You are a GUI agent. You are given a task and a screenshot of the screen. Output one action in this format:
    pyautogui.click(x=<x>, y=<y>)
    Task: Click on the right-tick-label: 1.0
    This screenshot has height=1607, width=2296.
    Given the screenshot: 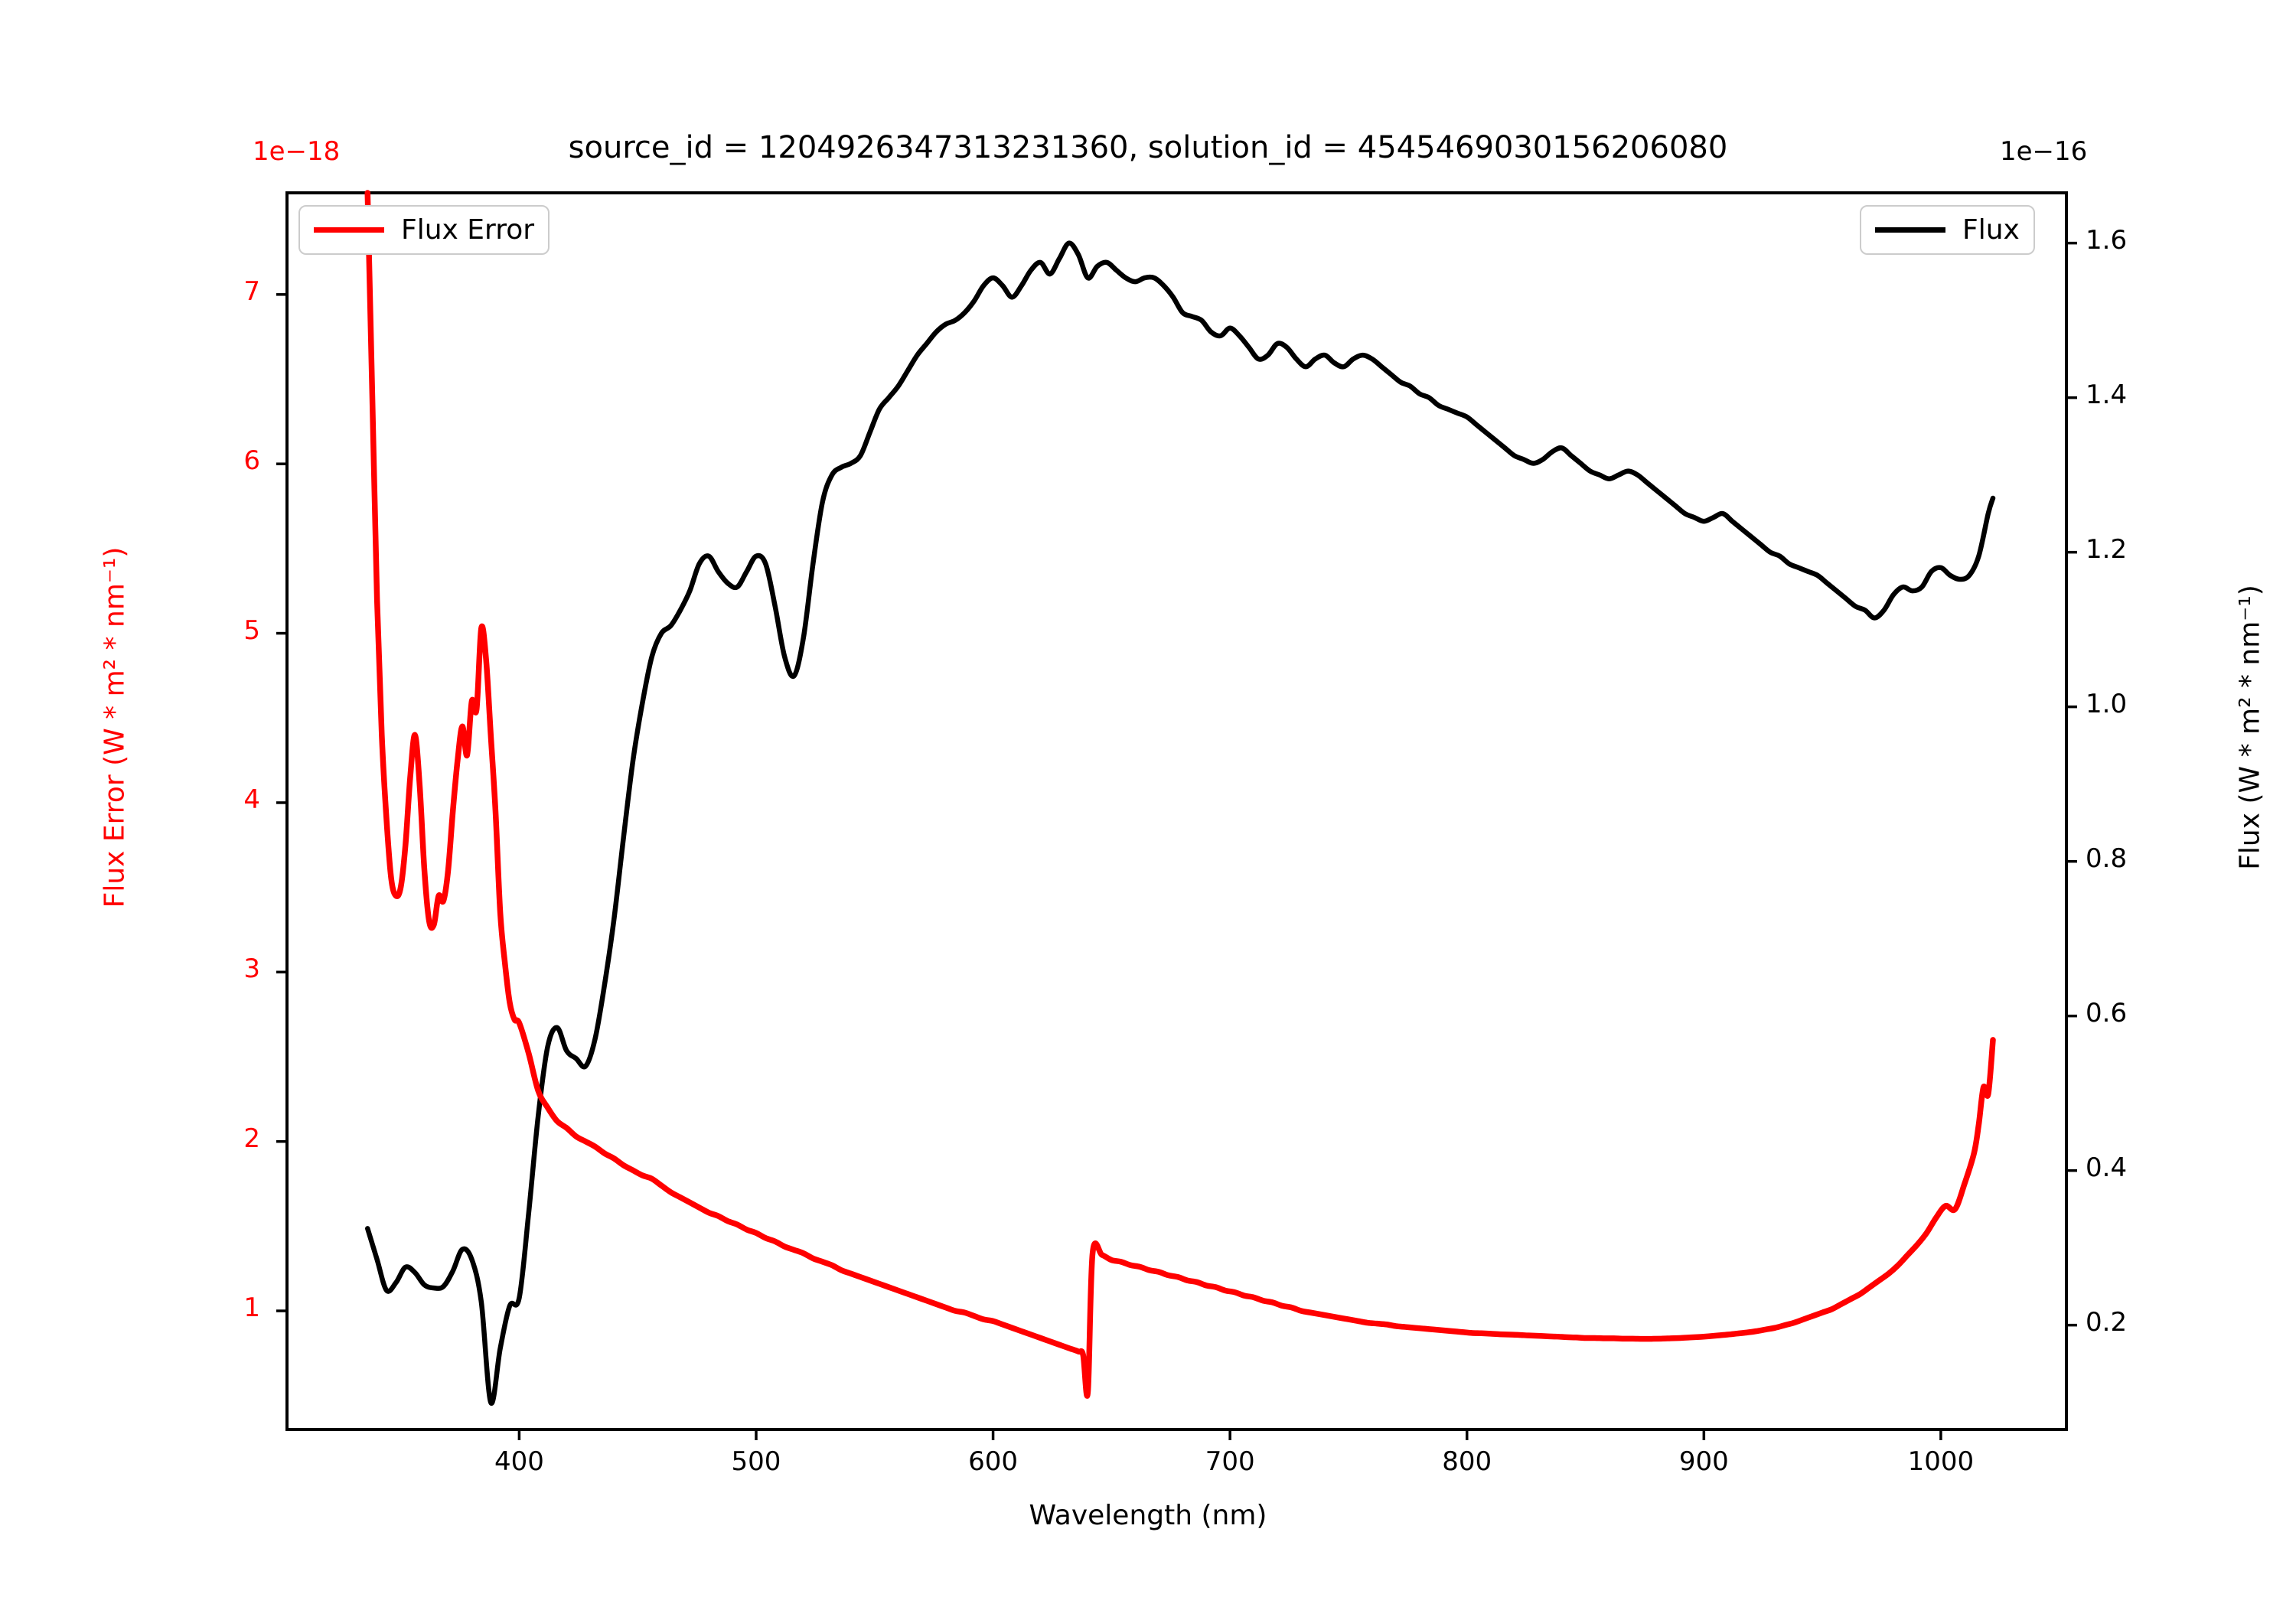 What is the action you would take?
    pyautogui.click(x=2107, y=703)
    